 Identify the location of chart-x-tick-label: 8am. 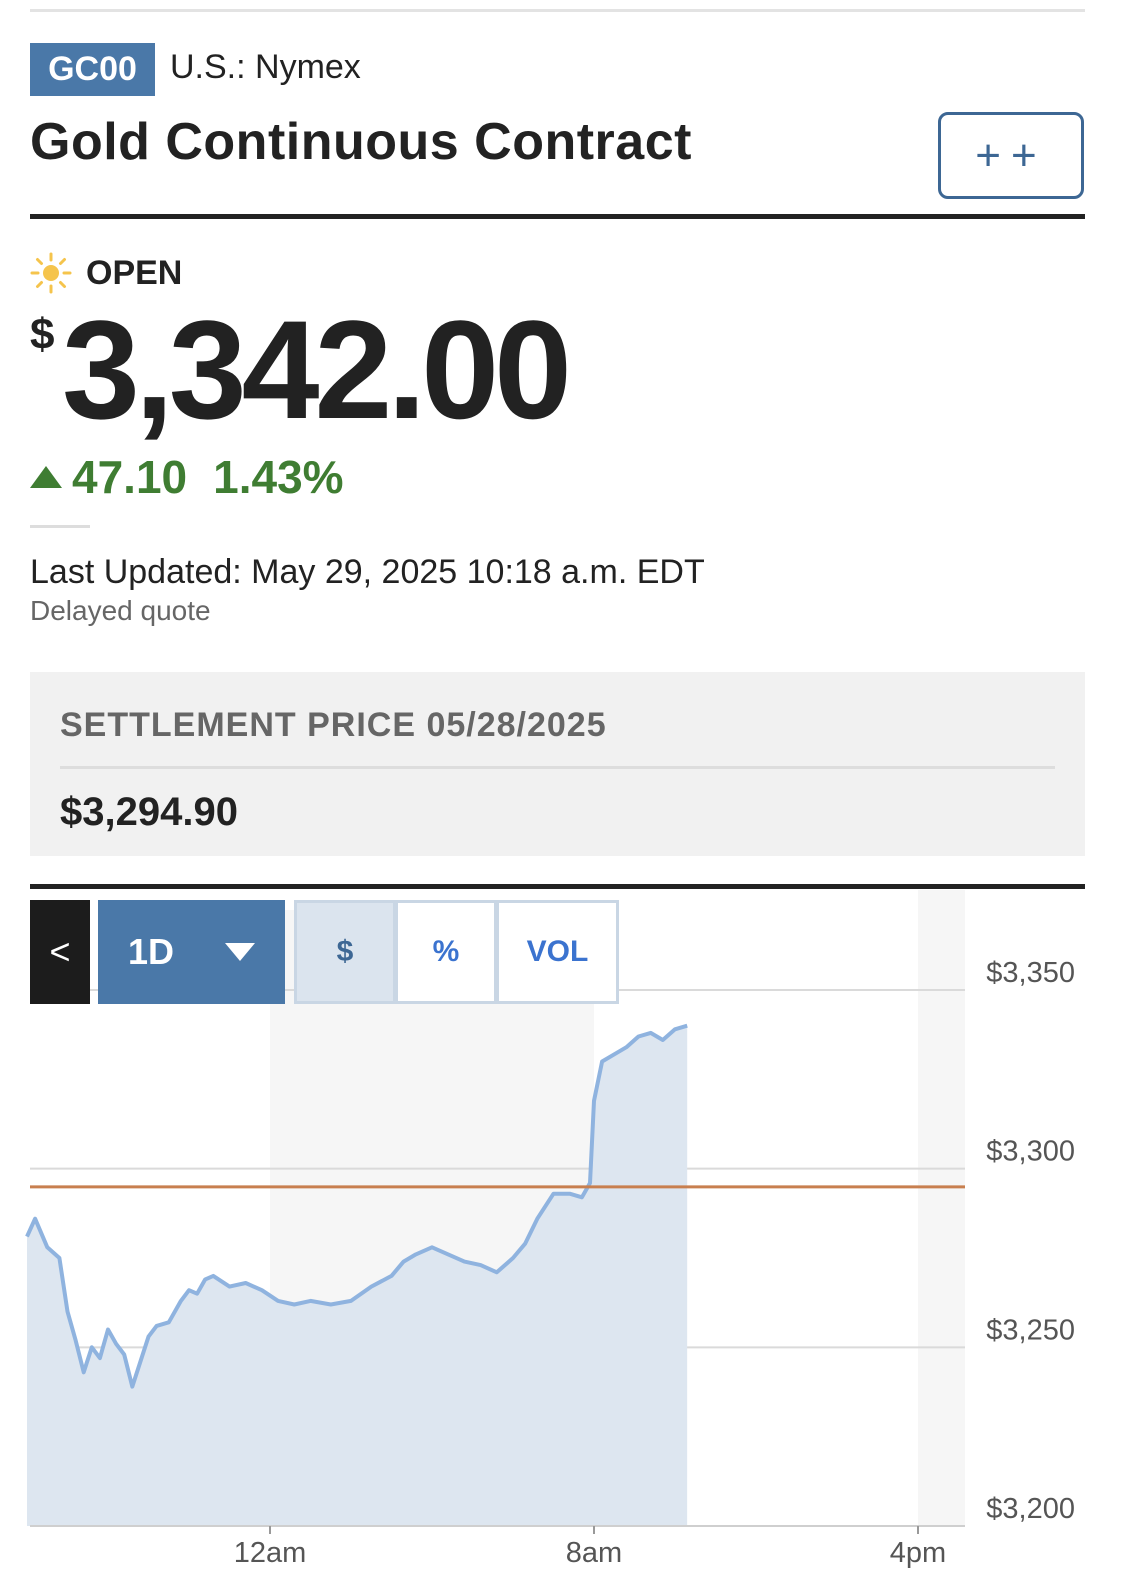
(594, 1553).